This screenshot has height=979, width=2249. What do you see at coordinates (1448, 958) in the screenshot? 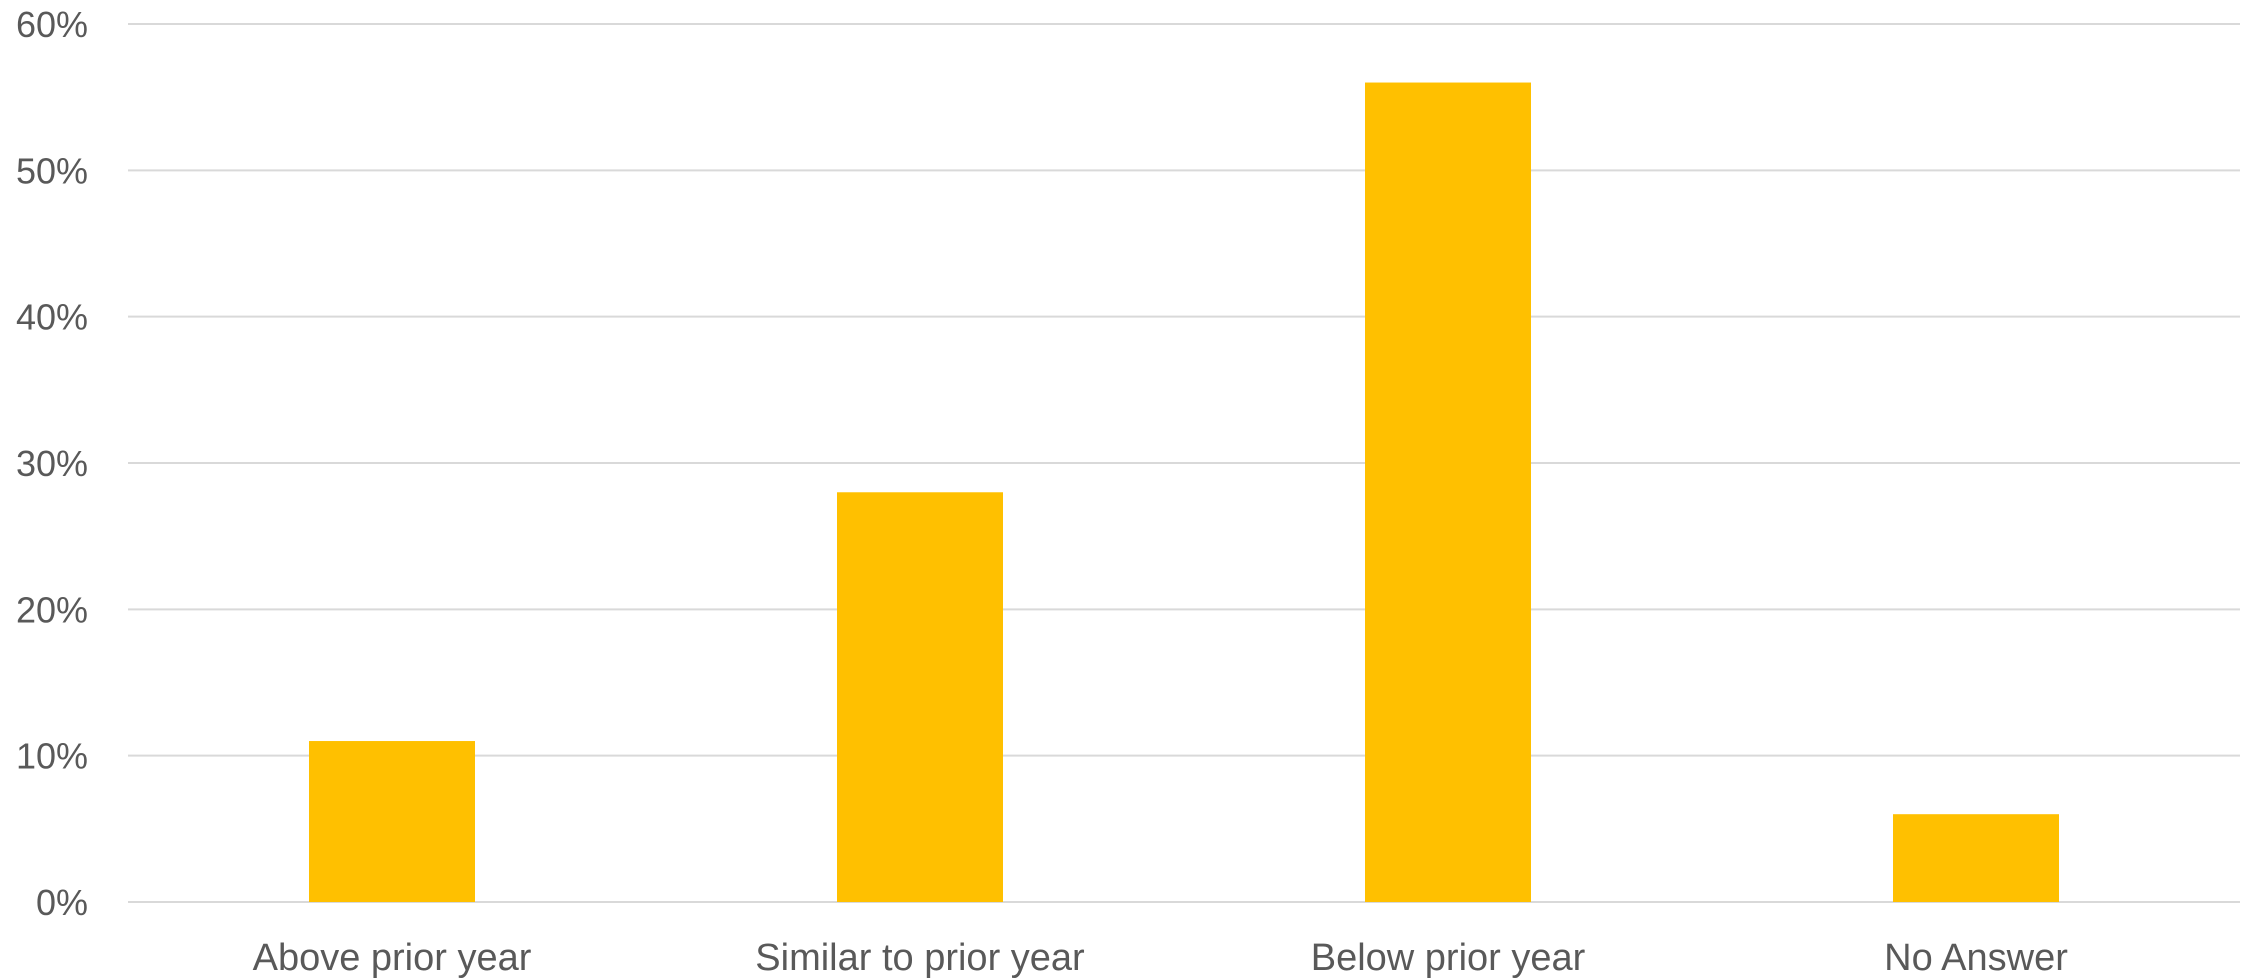
I see `x-category-label: Below prior year` at bounding box center [1448, 958].